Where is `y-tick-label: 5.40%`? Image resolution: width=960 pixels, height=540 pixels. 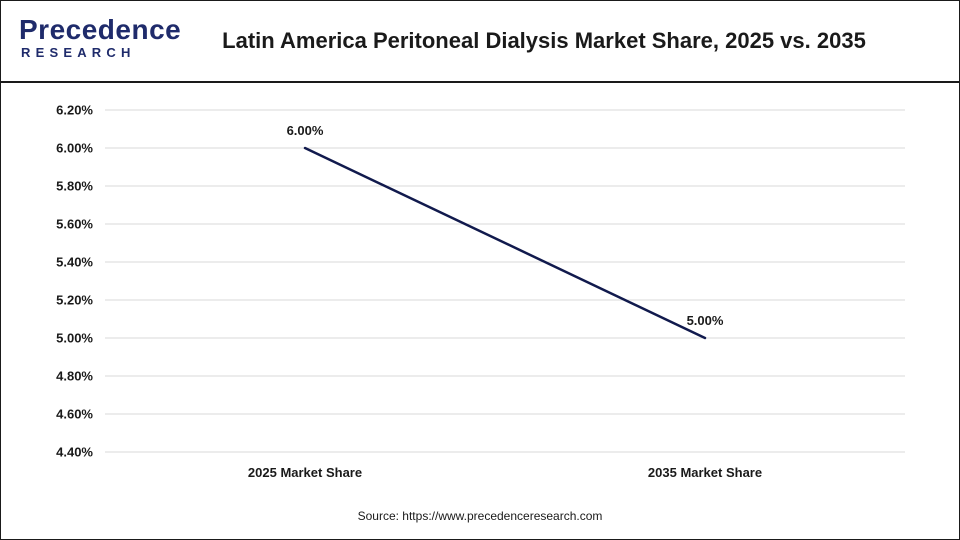 y-tick-label: 5.40% is located at coordinates (74, 262).